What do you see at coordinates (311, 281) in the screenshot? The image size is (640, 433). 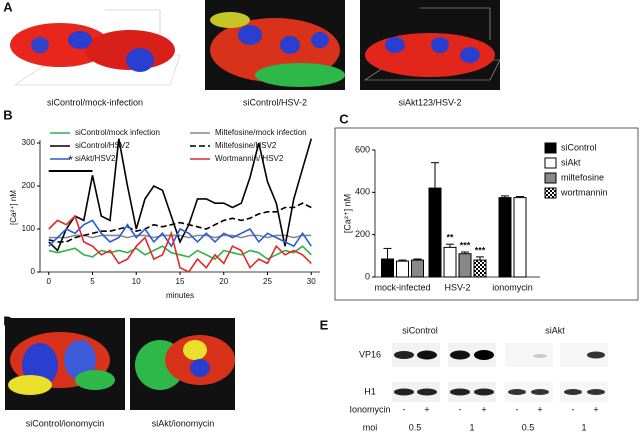 I see `x-tick-label: 30` at bounding box center [311, 281].